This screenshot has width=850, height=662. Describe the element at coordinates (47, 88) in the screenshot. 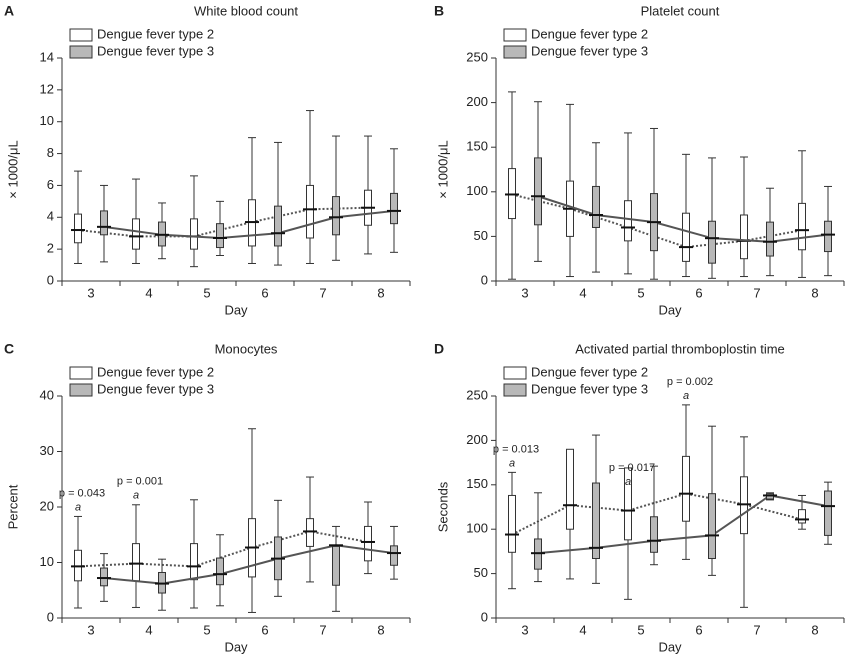

I see `y-tick-label: 12` at that location.